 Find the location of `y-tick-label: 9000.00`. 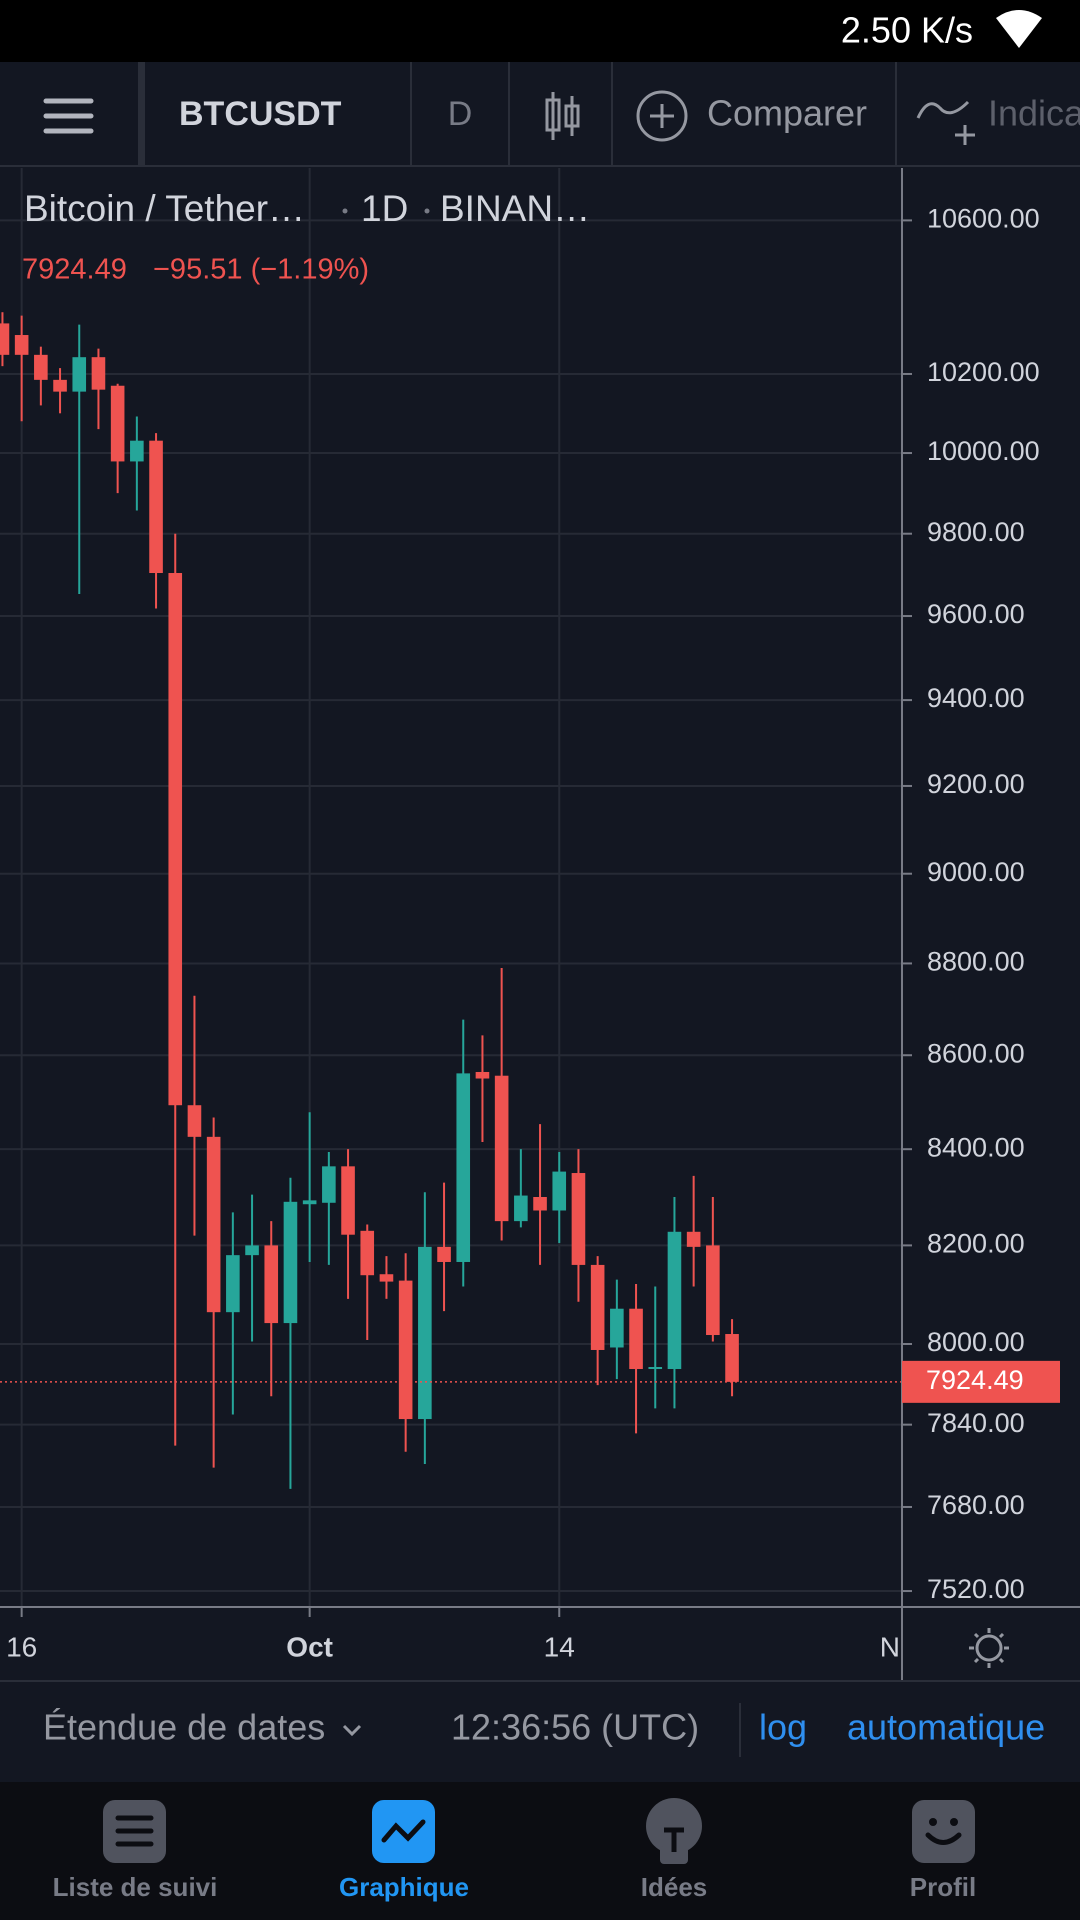

y-tick-label: 9000.00 is located at coordinates (976, 872).